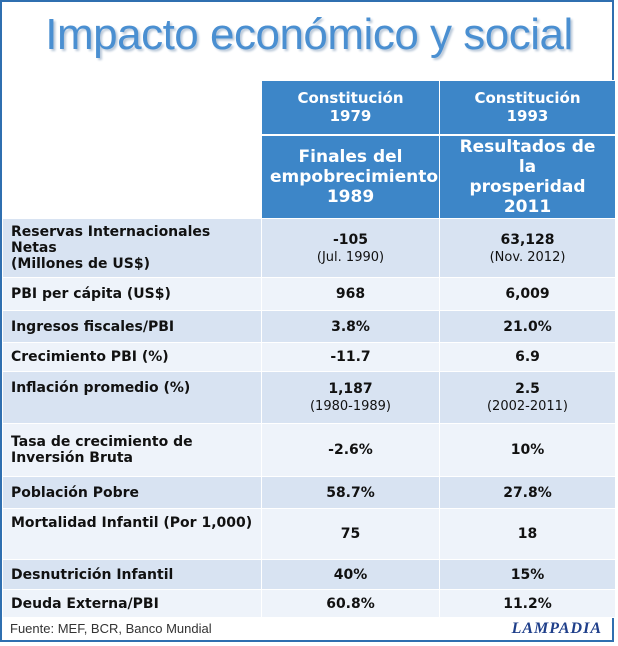  Describe the element at coordinates (132, 534) in the screenshot. I see `row-label: Mortalidad Infantil (Por 1,000)` at that location.